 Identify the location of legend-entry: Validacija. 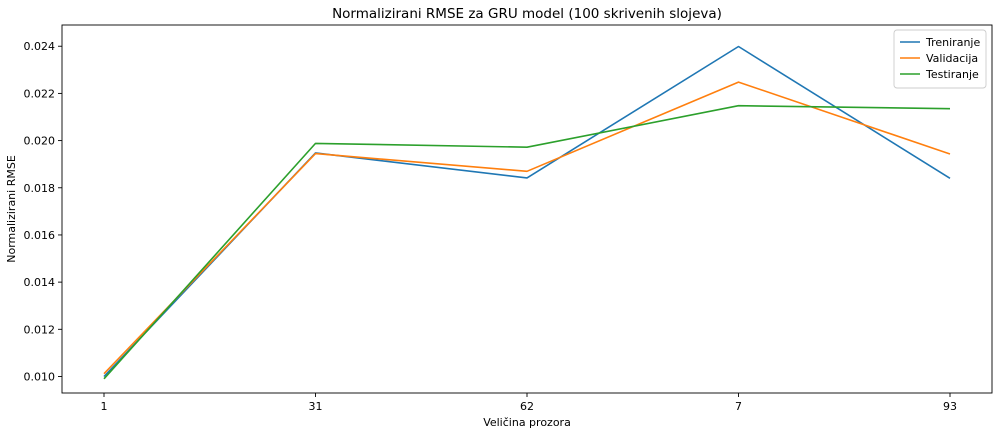
(952, 58).